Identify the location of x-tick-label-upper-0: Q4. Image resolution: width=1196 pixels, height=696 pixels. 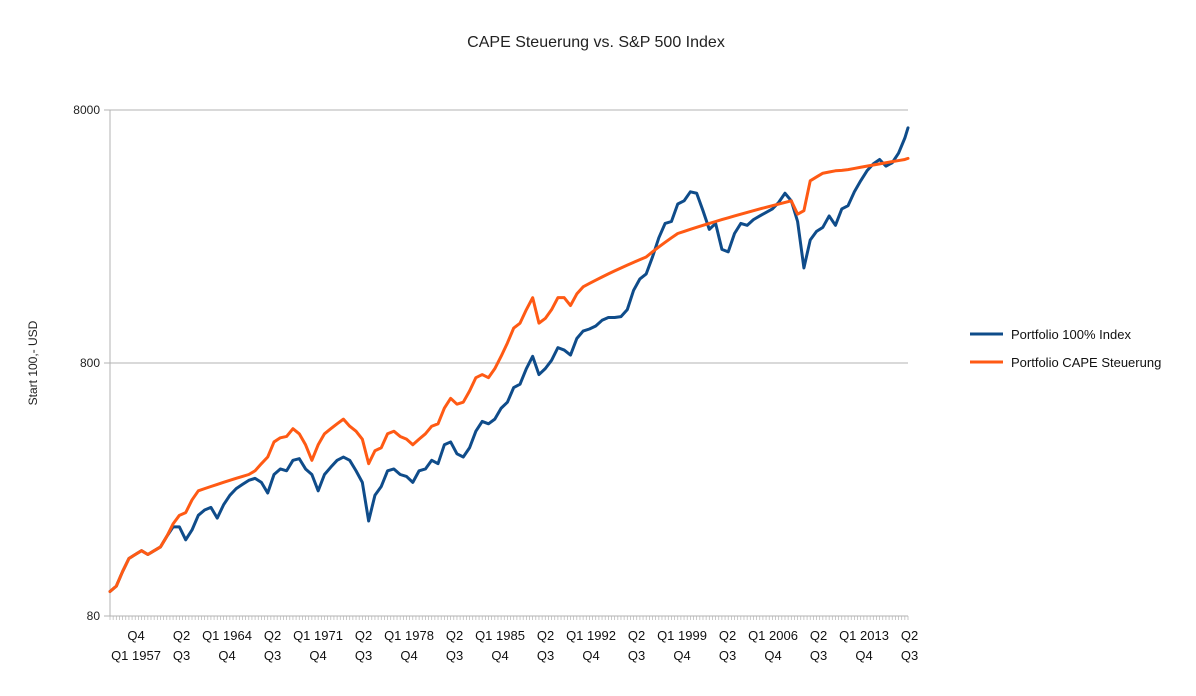
(135, 635).